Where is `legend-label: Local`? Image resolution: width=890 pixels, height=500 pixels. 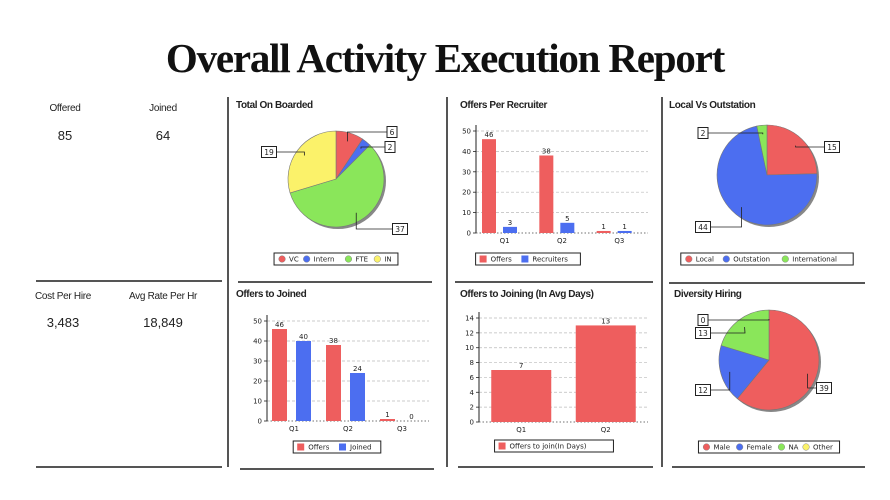 legend-label: Local is located at coordinates (705, 260).